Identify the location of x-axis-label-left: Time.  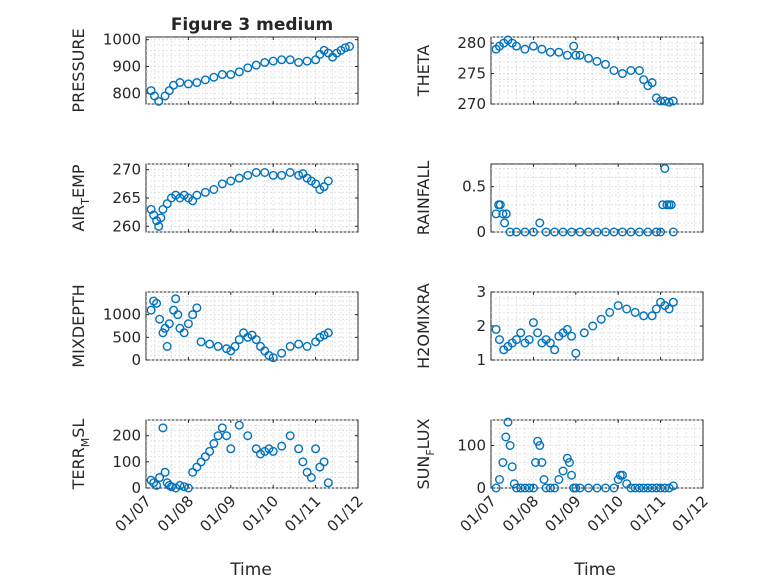
(250, 570).